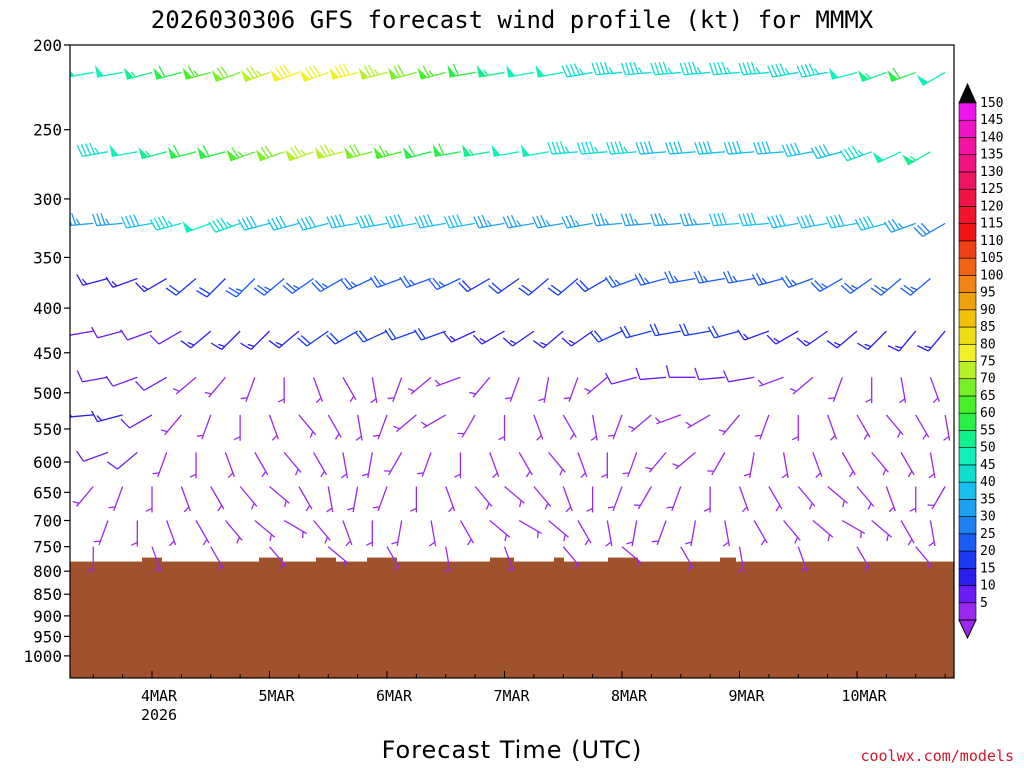 The width and height of the screenshot is (1024, 768). What do you see at coordinates (988, 534) in the screenshot?
I see `colorbar-label: 25` at bounding box center [988, 534].